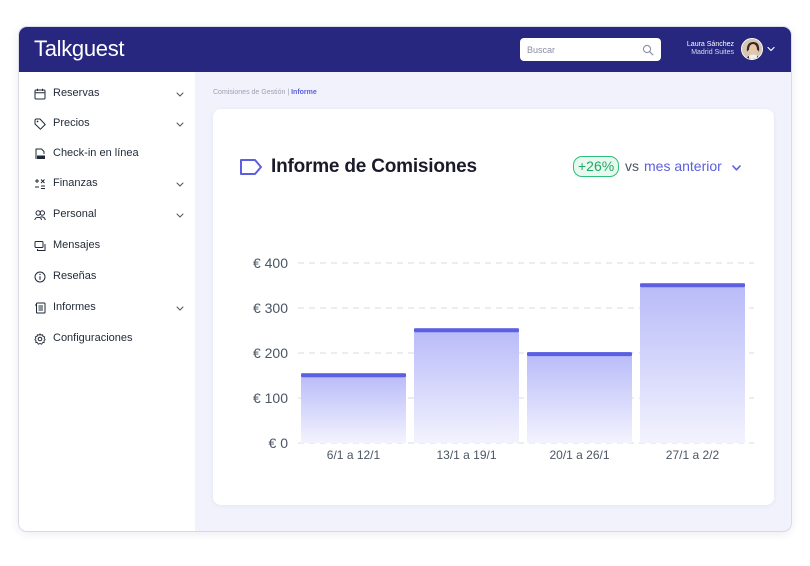 The width and height of the screenshot is (810, 566). Describe the element at coordinates (693, 455) in the screenshot. I see `x-tick-label: 27/1 a 2/2` at that location.